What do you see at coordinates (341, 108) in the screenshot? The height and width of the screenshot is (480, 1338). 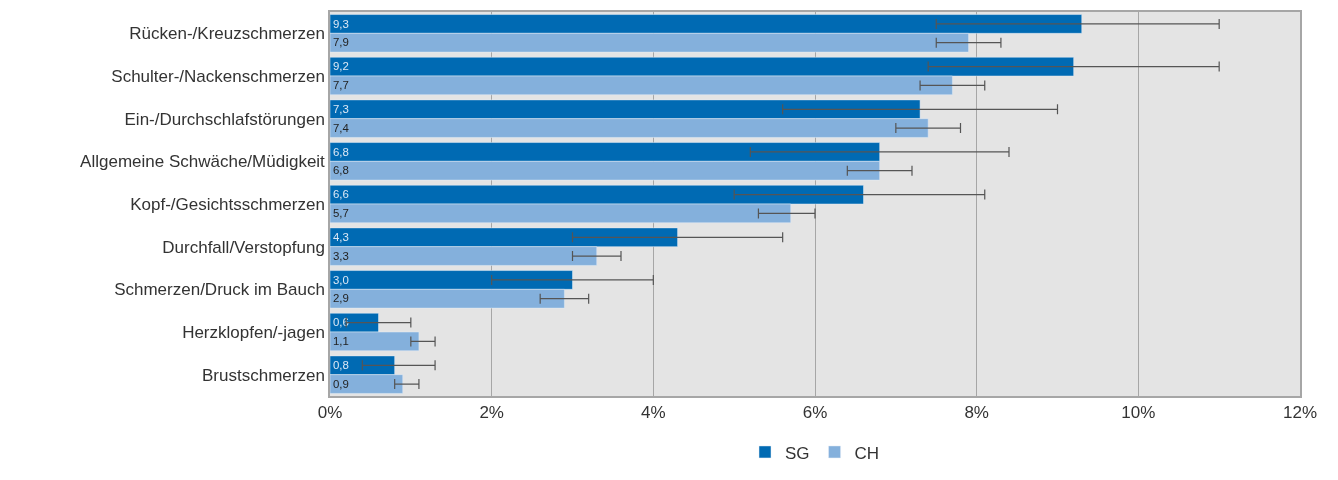 I see `data-label: 7,3` at bounding box center [341, 108].